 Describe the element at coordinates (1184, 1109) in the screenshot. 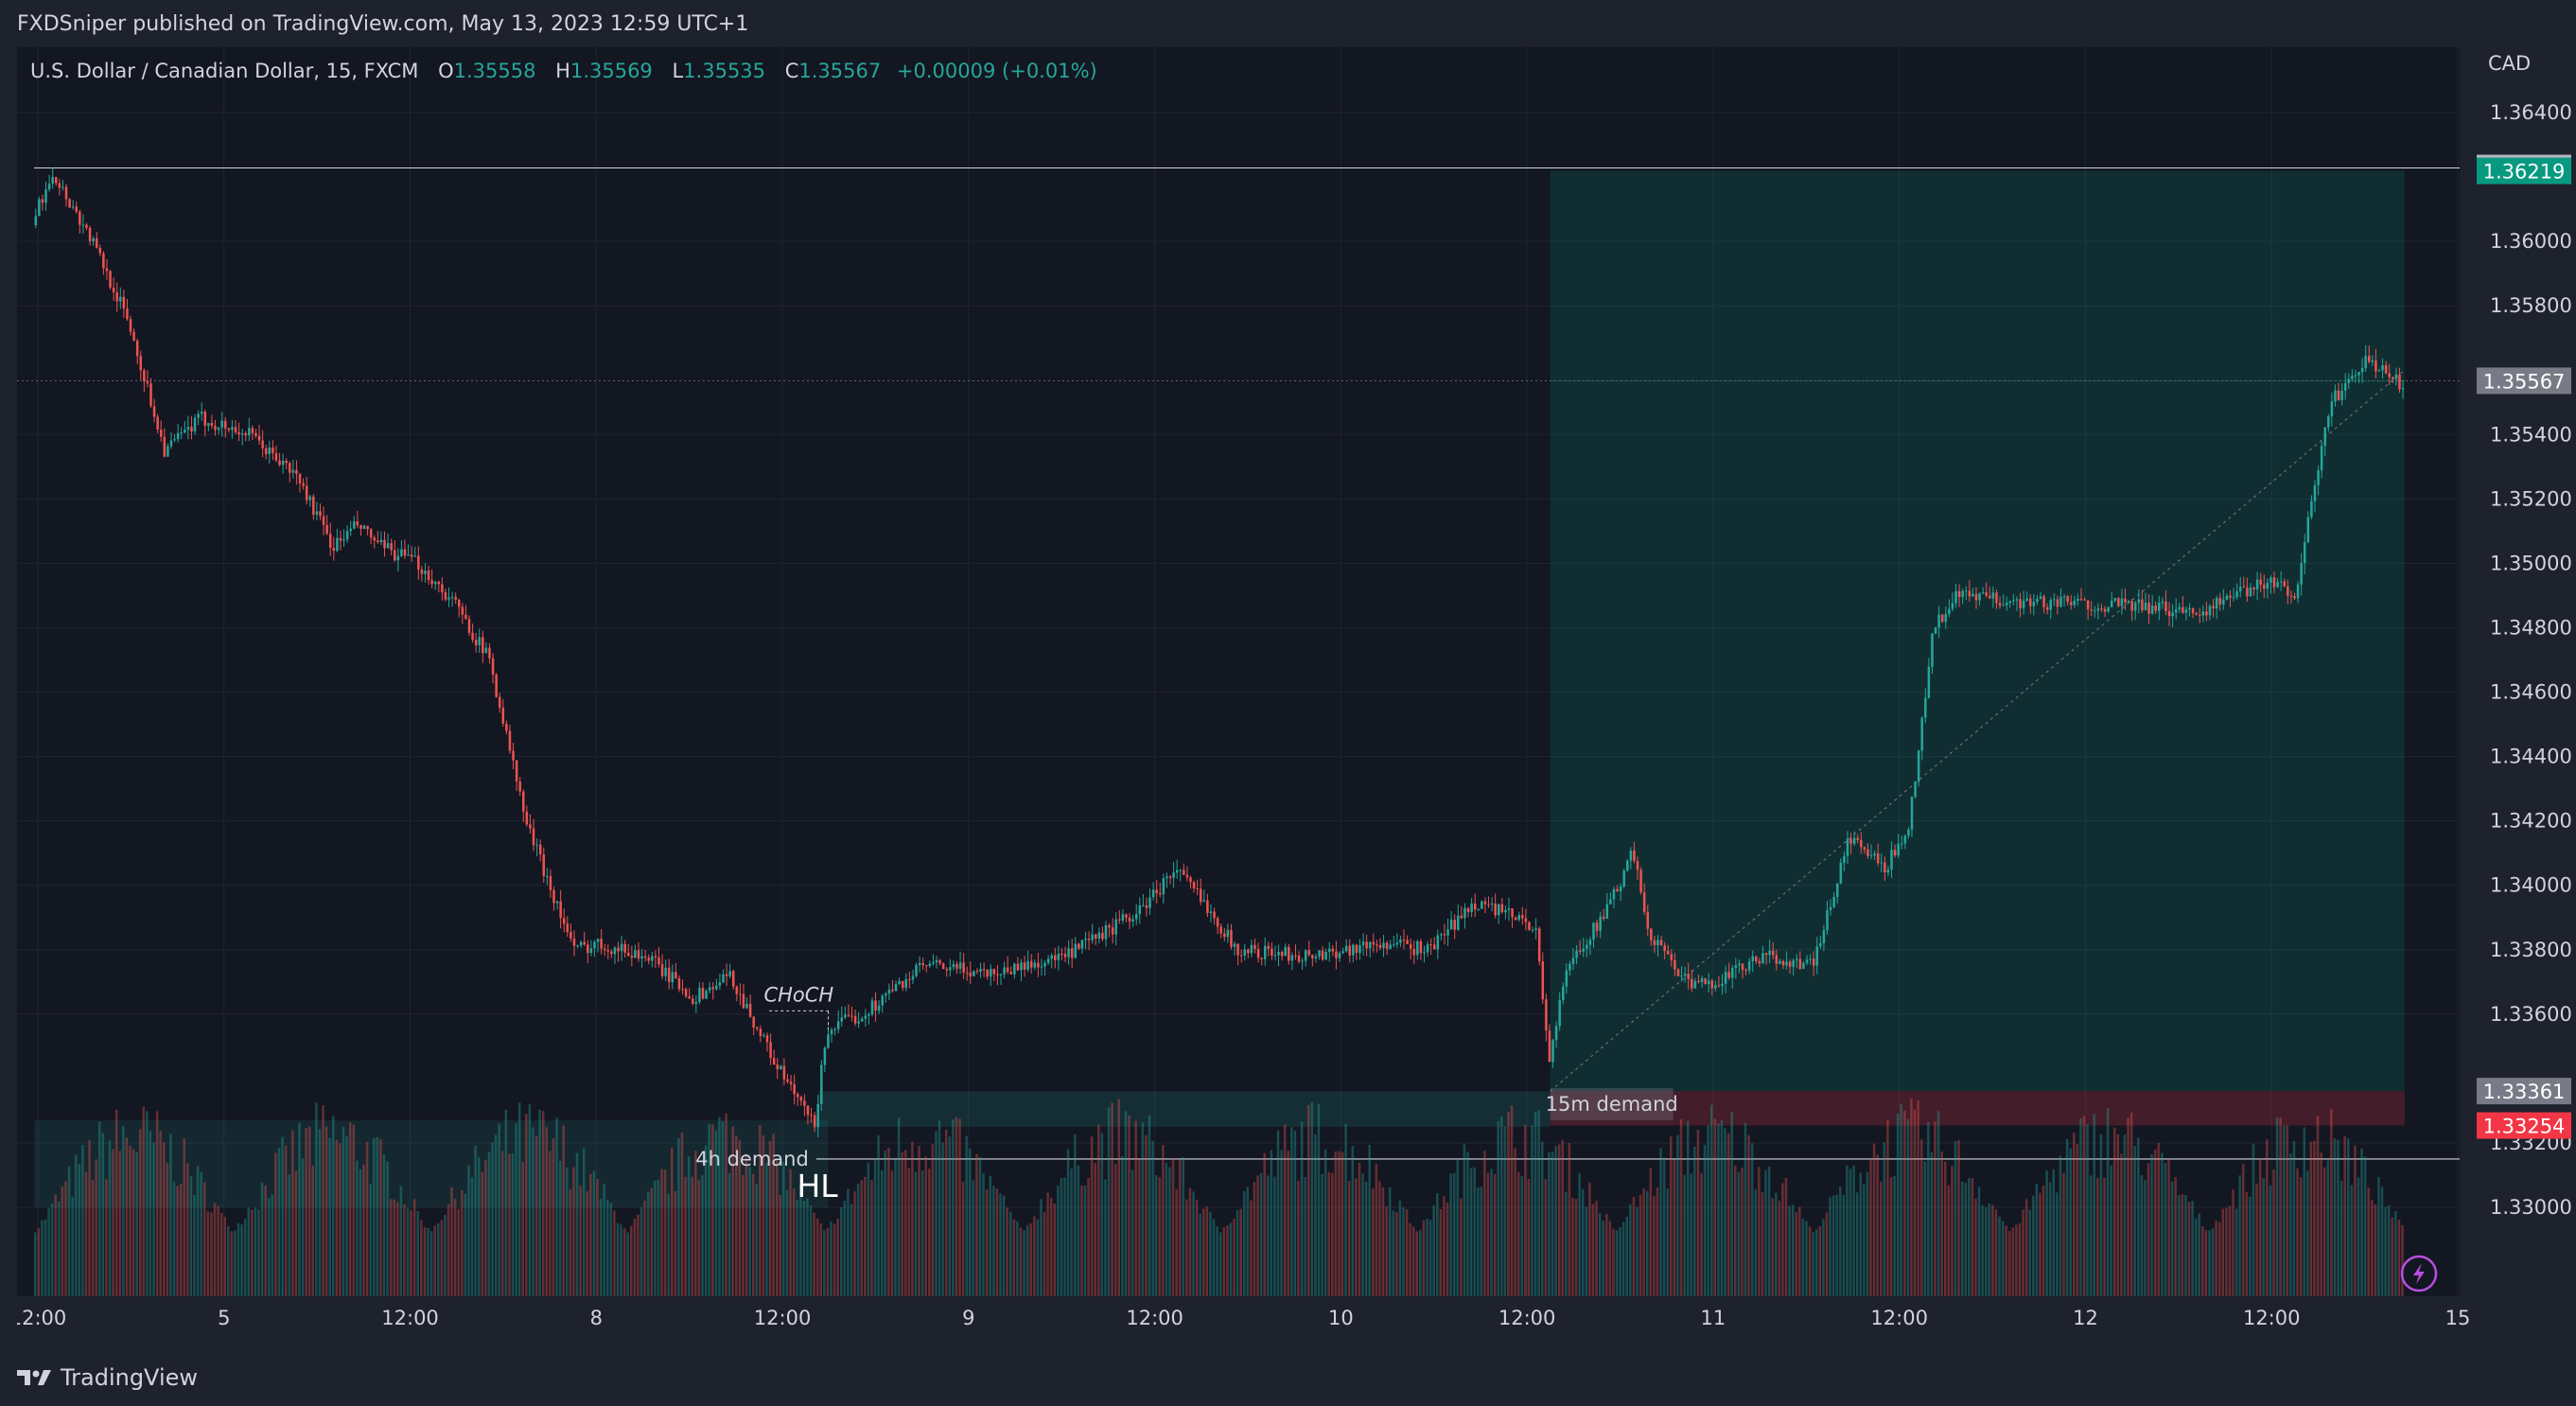

I see `demand-zone-15m` at that location.